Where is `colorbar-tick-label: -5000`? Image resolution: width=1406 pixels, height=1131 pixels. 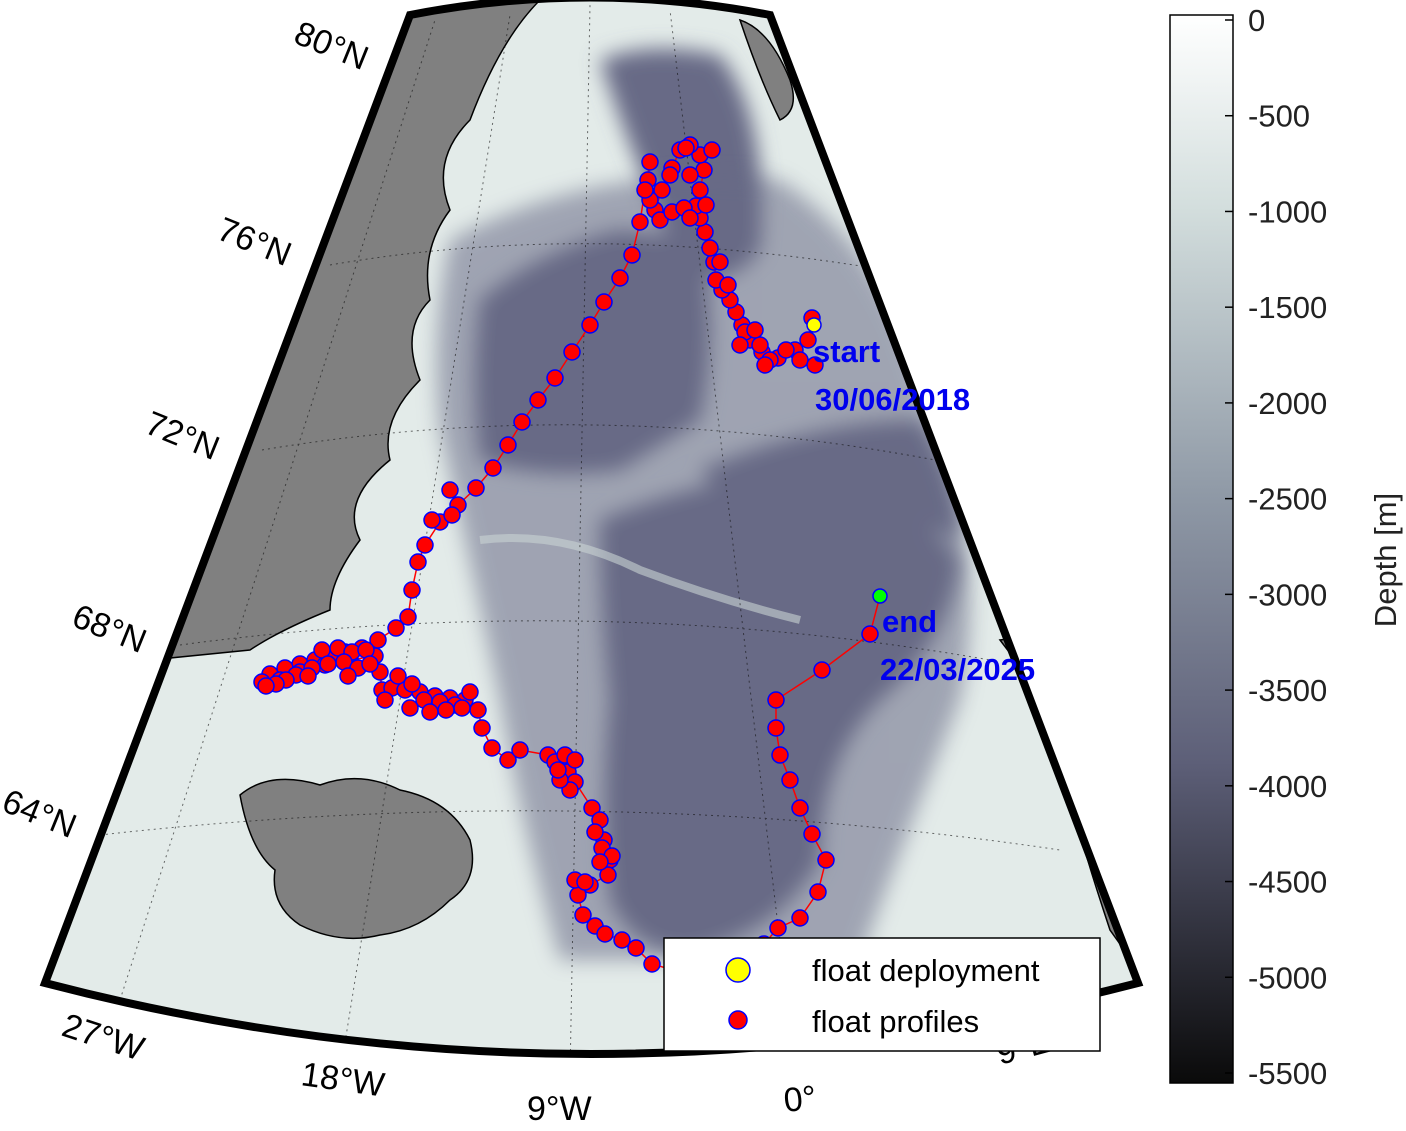
colorbar-tick-label: -5000 is located at coordinates (1287, 977).